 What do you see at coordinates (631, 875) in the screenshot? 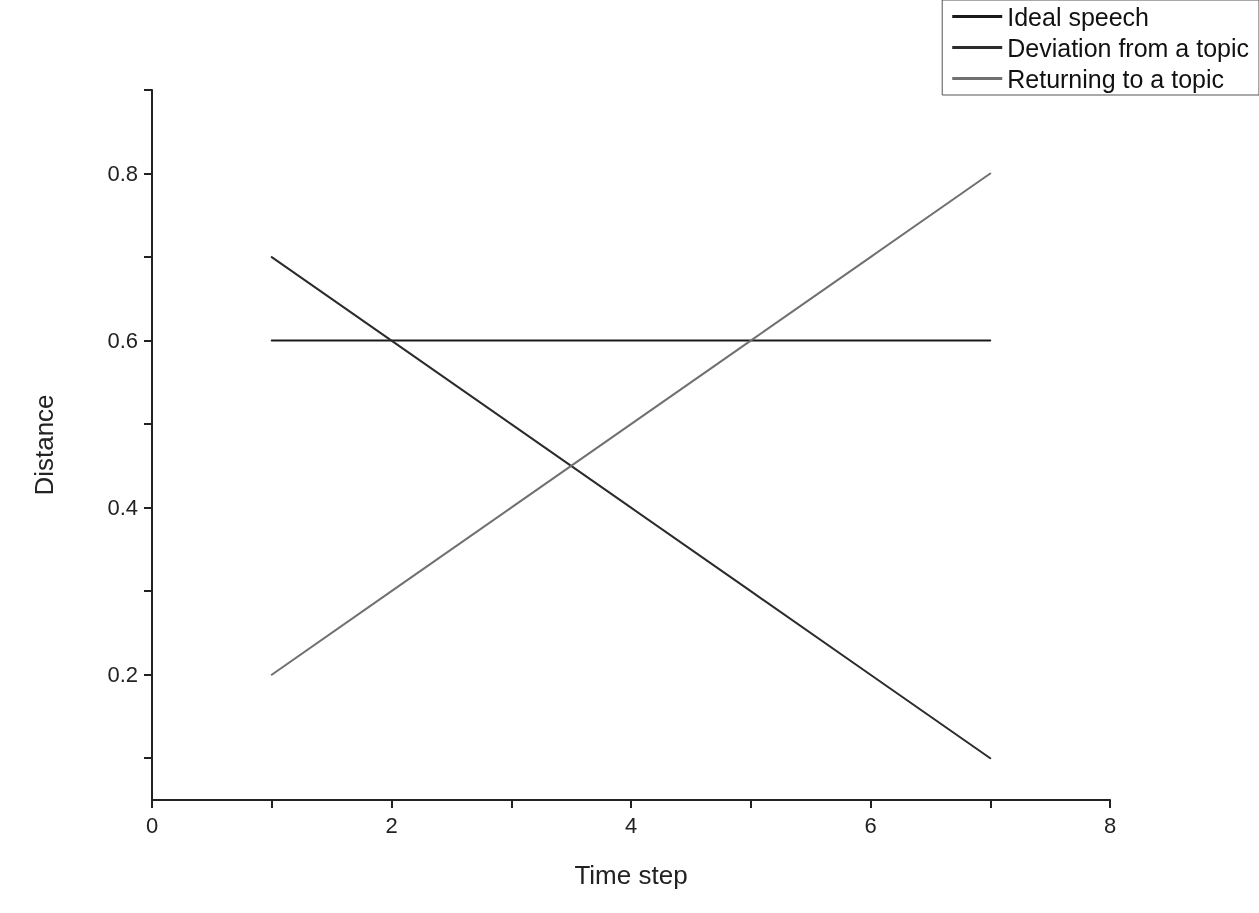
I see `x-axis-title: Time step` at bounding box center [631, 875].